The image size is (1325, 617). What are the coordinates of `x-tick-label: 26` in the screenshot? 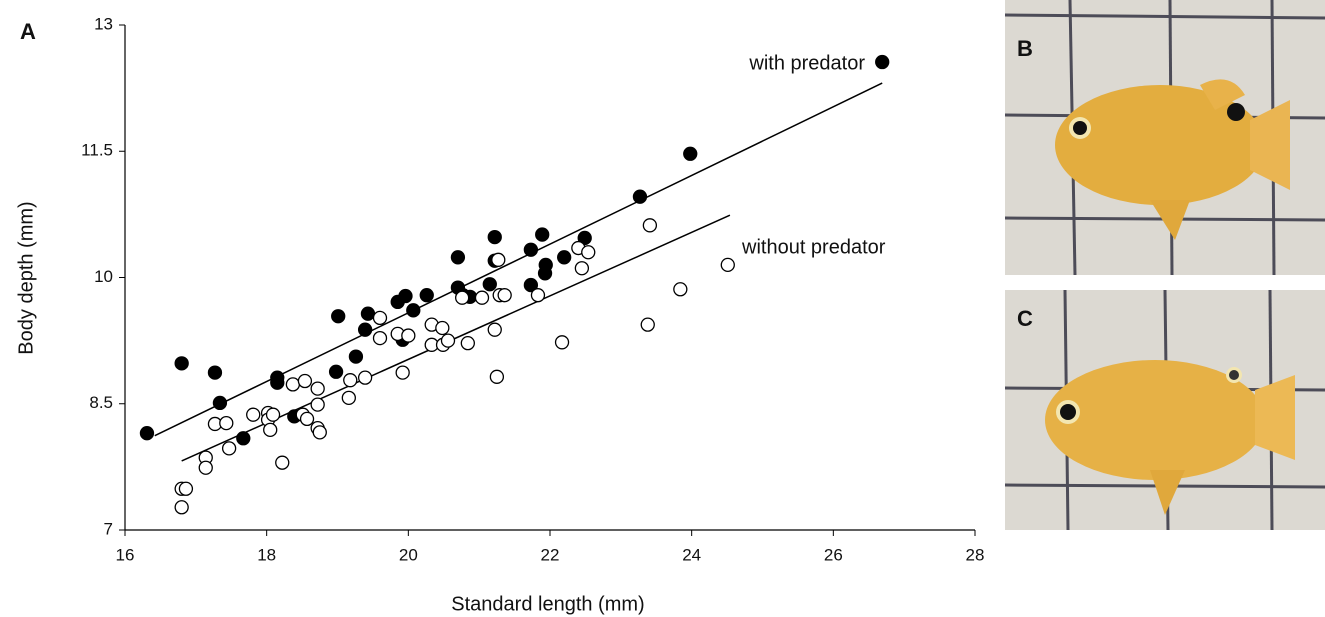 It's located at (833, 554).